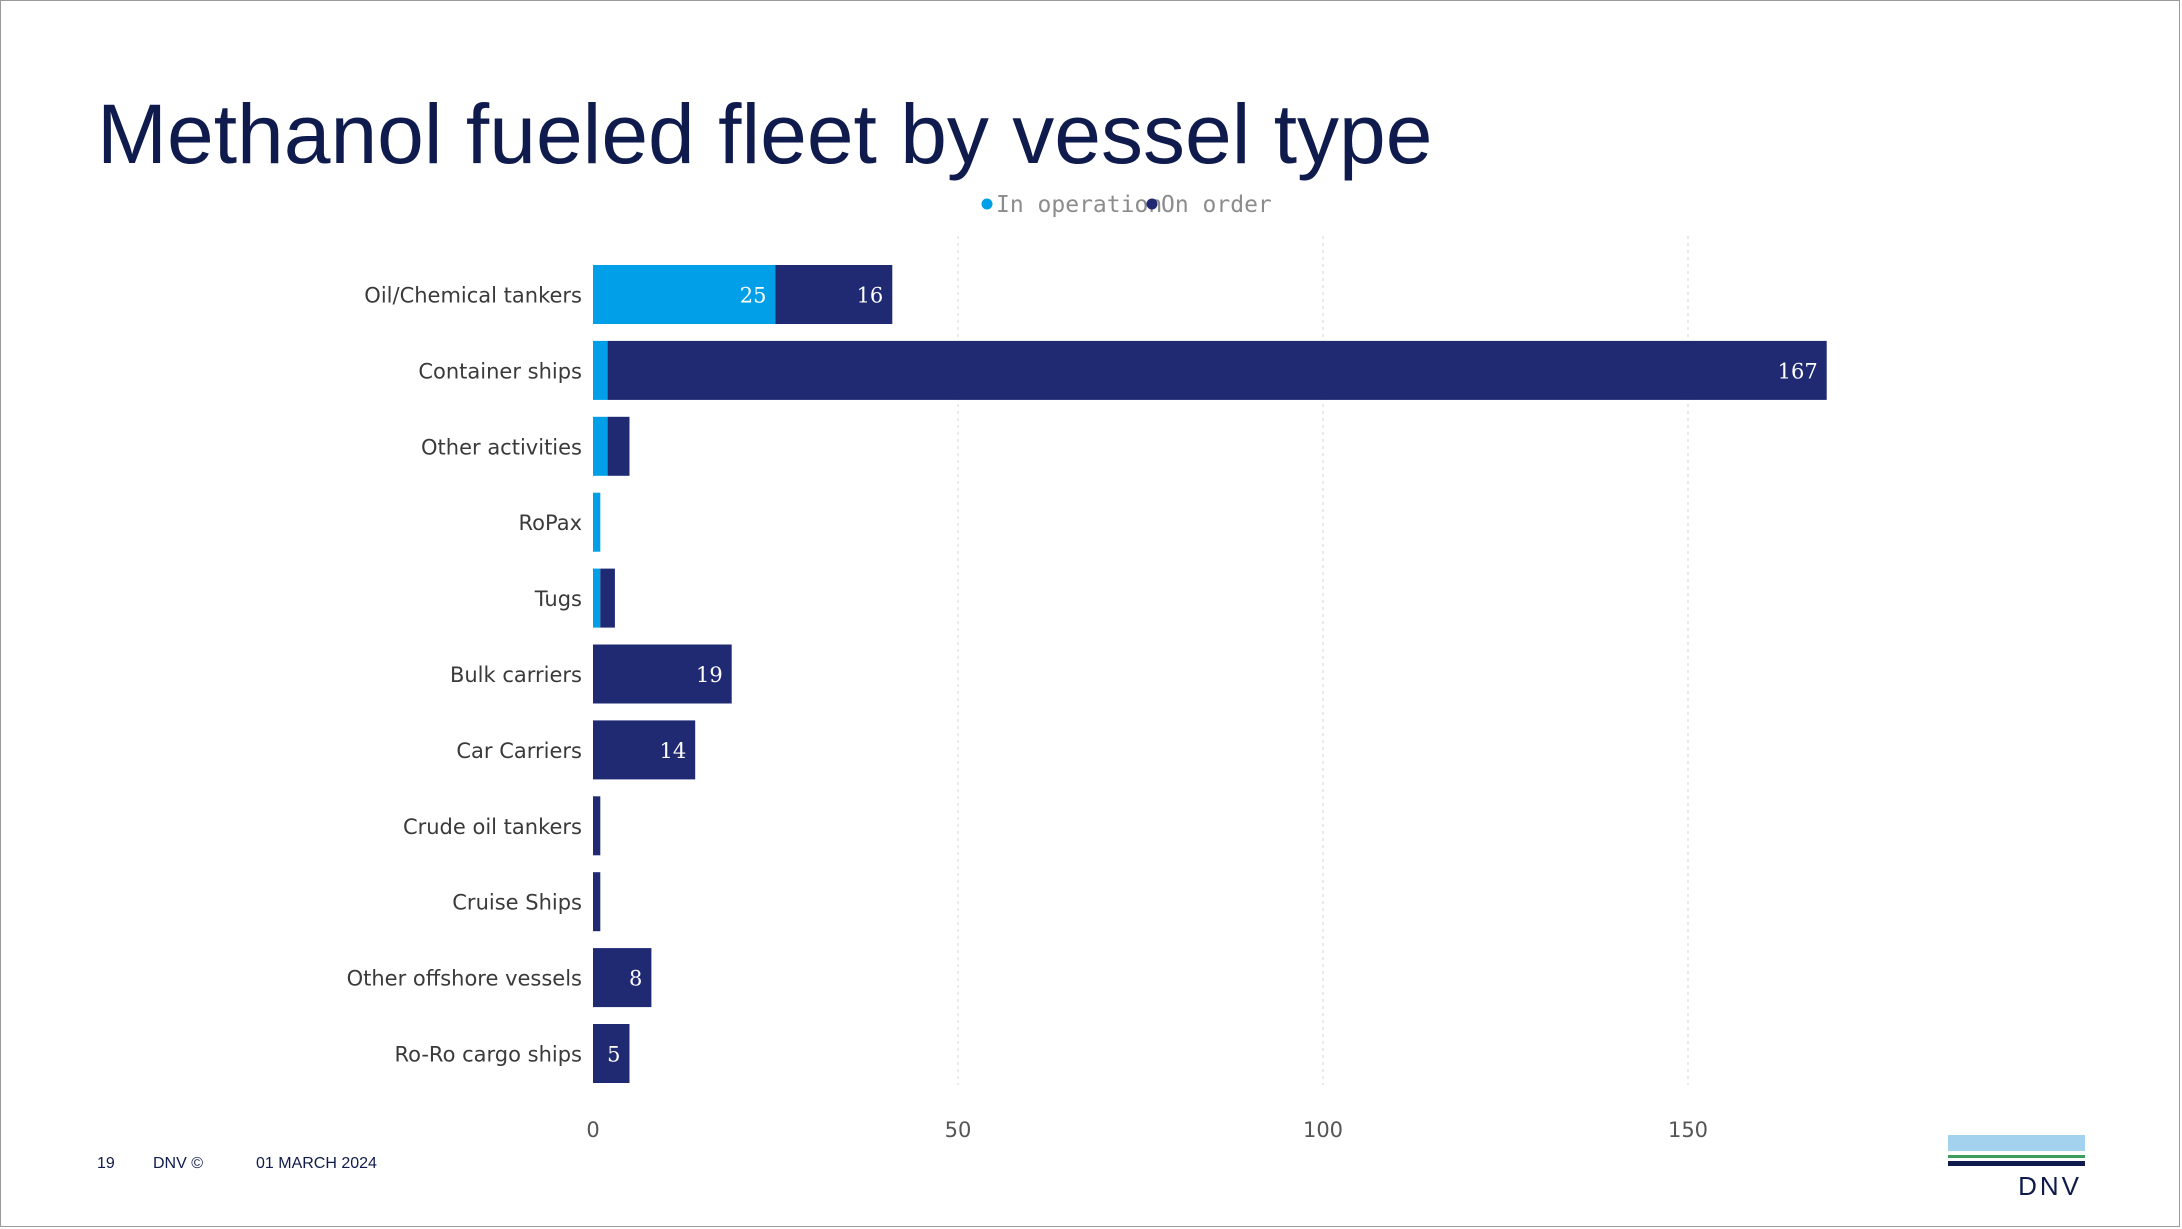 This screenshot has height=1229, width=2182. What do you see at coordinates (316, 1163) in the screenshot?
I see `footer-date: 01 MARCH 2024` at bounding box center [316, 1163].